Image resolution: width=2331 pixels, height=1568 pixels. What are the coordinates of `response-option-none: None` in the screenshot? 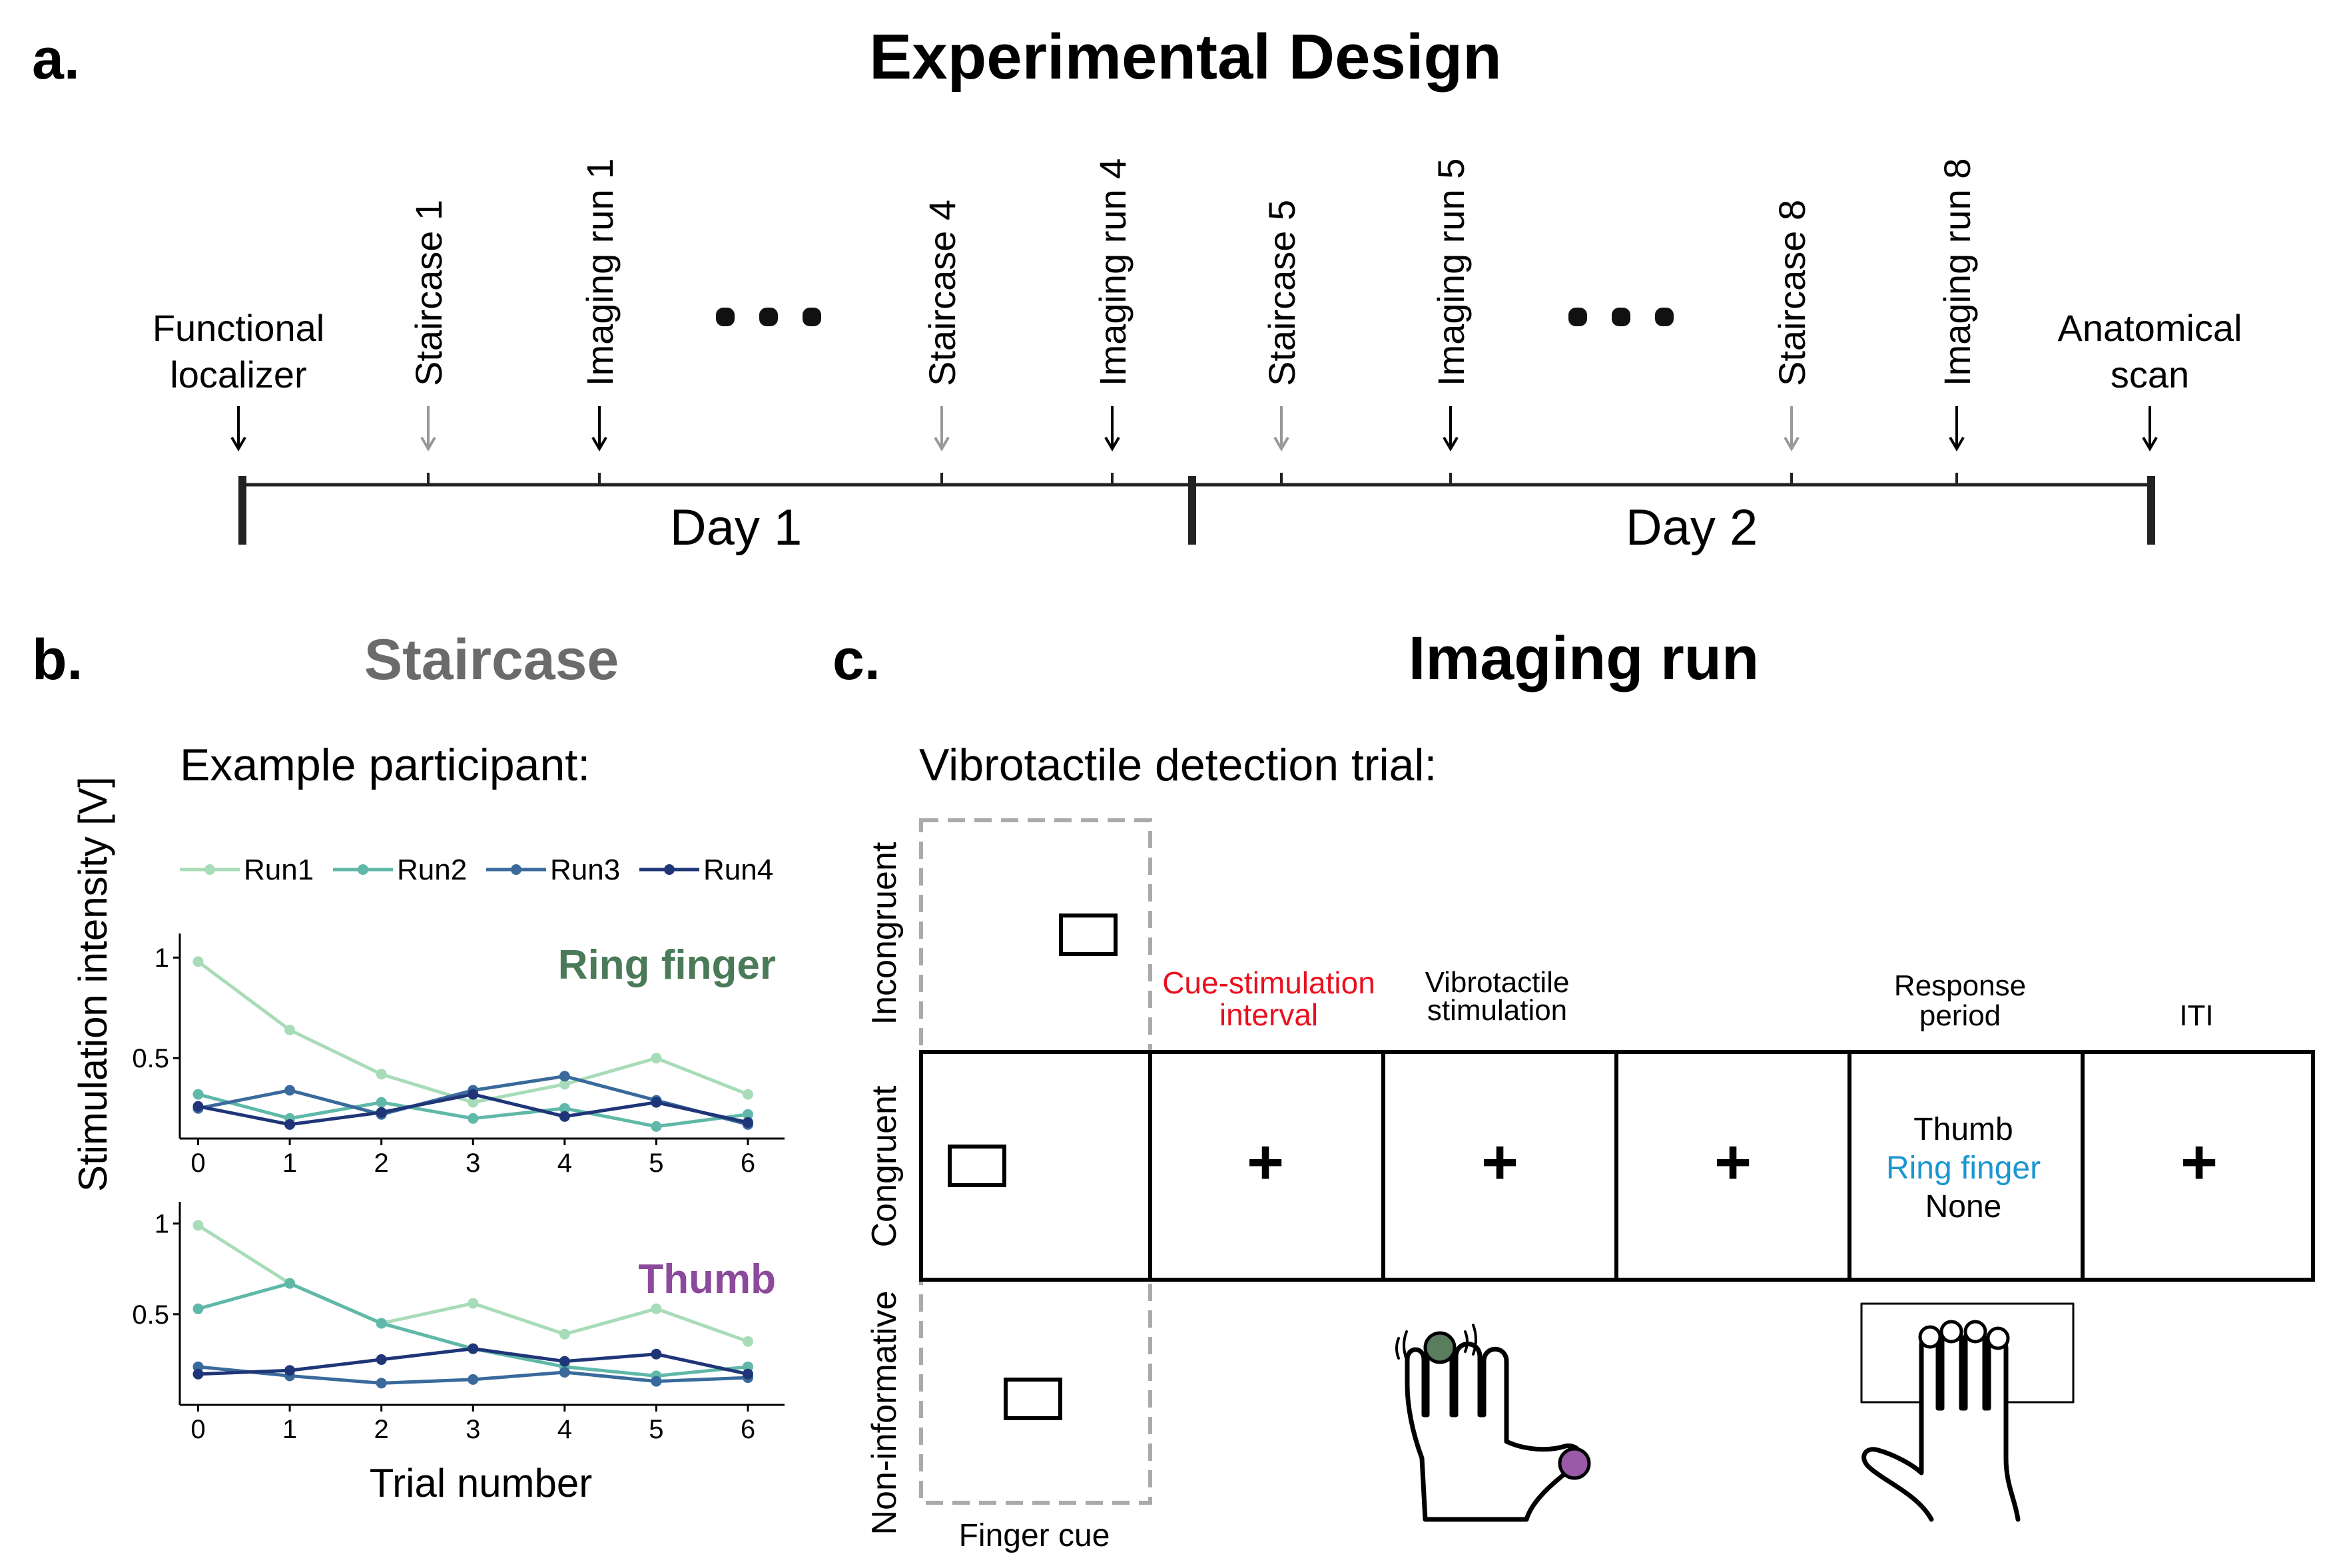 It's located at (1963, 1206).